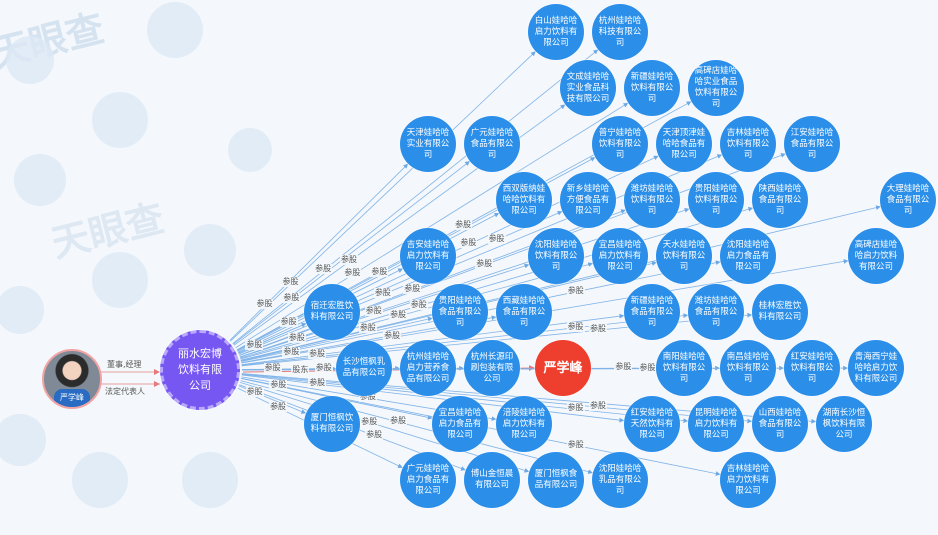 The height and width of the screenshot is (535, 938). Describe the element at coordinates (908, 200) in the screenshot. I see `company-node: 大理娃哈哈食品有限公司` at that location.